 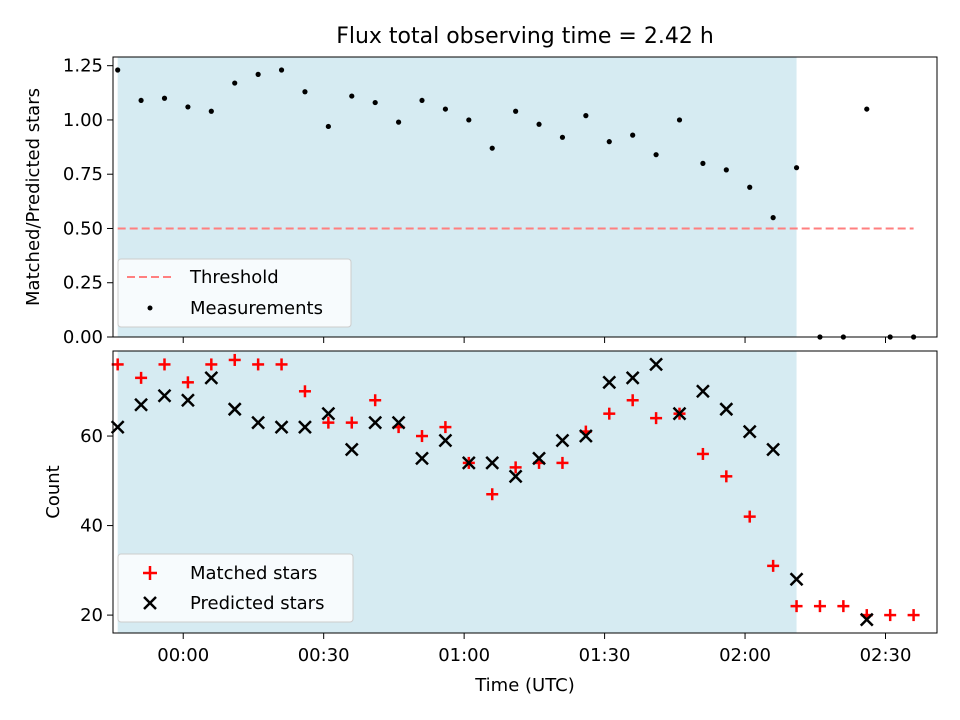 What do you see at coordinates (183, 655) in the screenshot?
I see `time-x-tick-label: 00:00` at bounding box center [183, 655].